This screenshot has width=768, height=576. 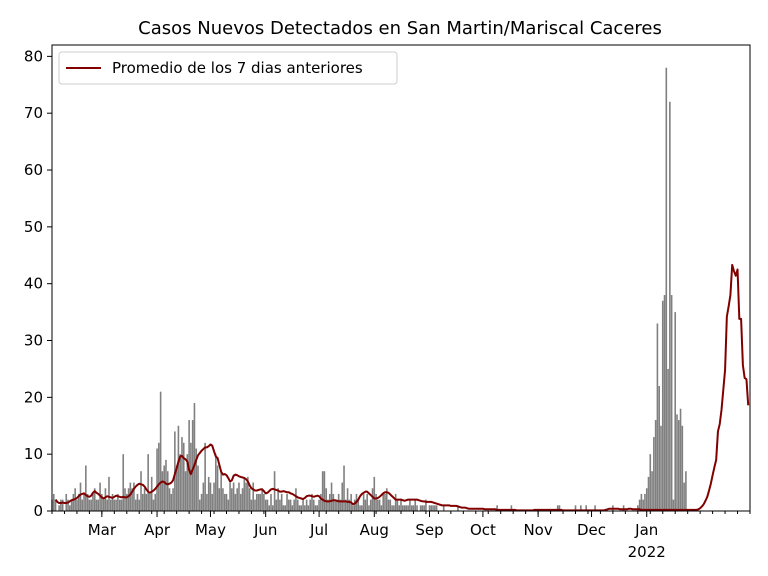 What do you see at coordinates (38, 283) in the screenshot?
I see `y-axis: 0 10 20 30 40 50 60 70 80` at bounding box center [38, 283].